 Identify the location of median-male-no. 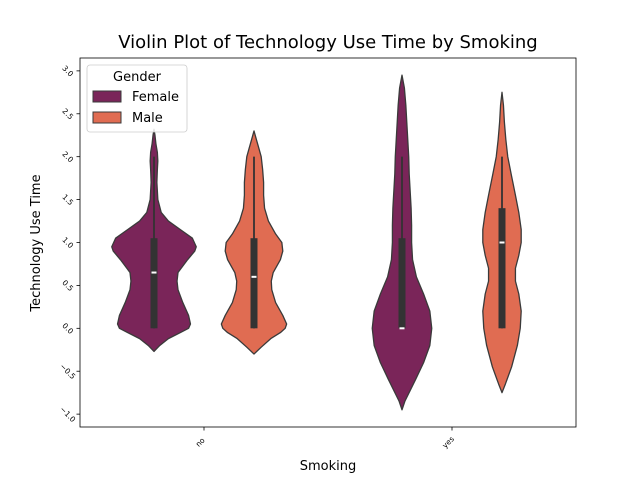
(254, 276).